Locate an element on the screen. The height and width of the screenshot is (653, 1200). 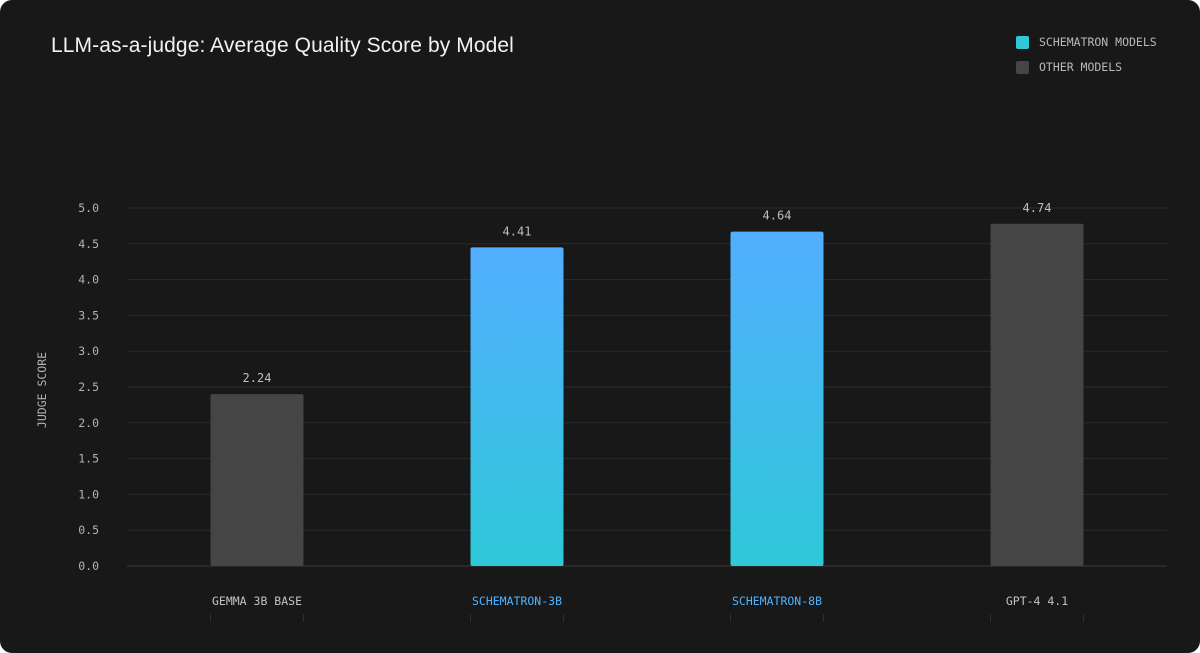
y-axis-label: JUDGE SCORE is located at coordinates (42, 390).